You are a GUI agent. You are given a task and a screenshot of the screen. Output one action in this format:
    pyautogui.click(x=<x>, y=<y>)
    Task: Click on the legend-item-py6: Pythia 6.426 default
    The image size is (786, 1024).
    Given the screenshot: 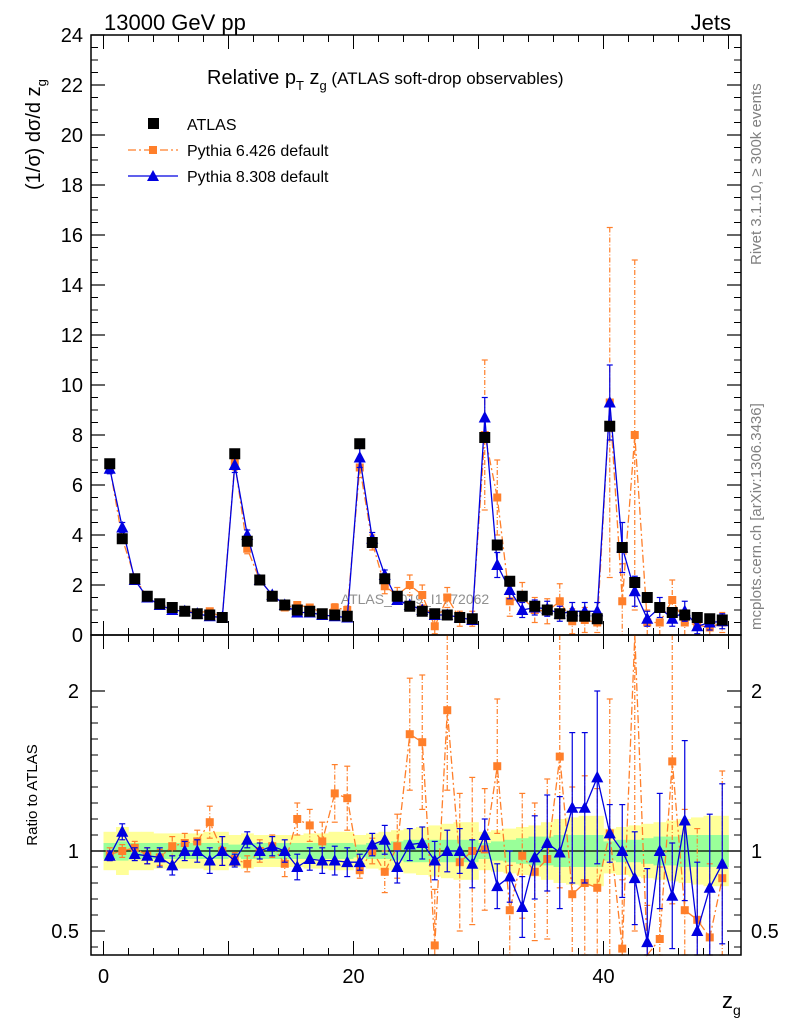 What is the action you would take?
    pyautogui.click(x=228, y=151)
    